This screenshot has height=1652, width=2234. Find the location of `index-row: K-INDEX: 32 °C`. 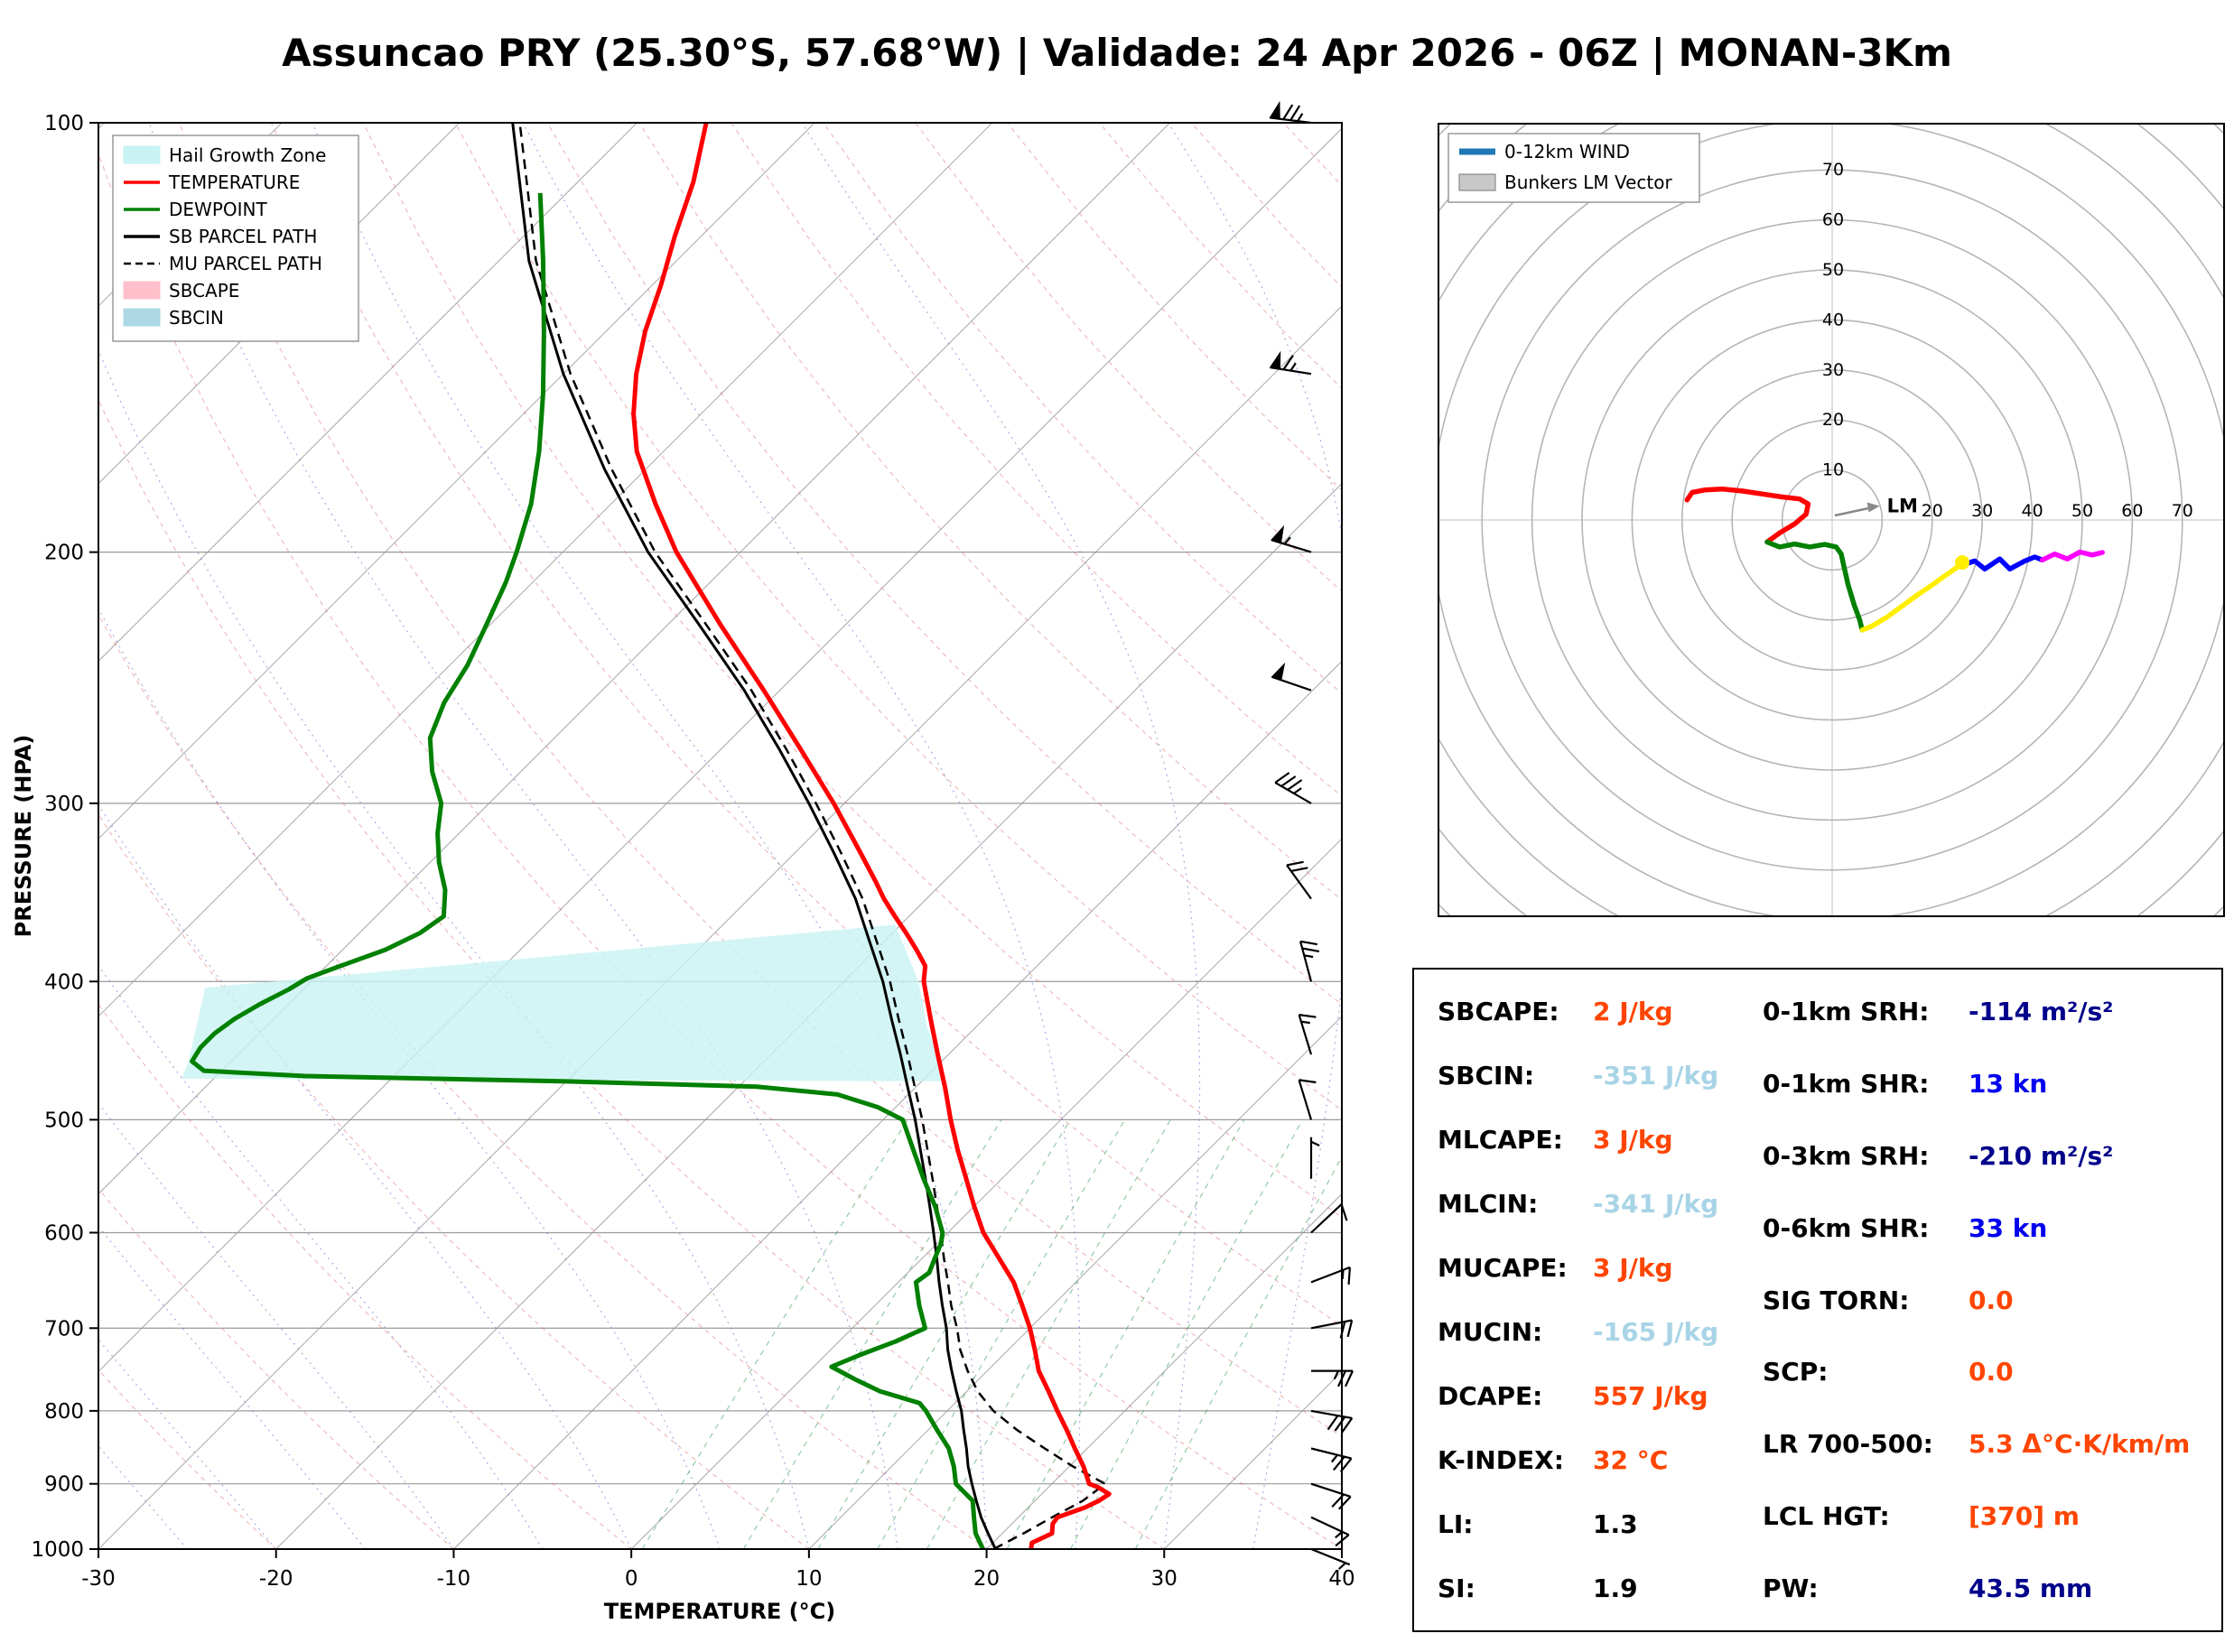

index-row: K-INDEX: 32 °C is located at coordinates (1600, 1460).